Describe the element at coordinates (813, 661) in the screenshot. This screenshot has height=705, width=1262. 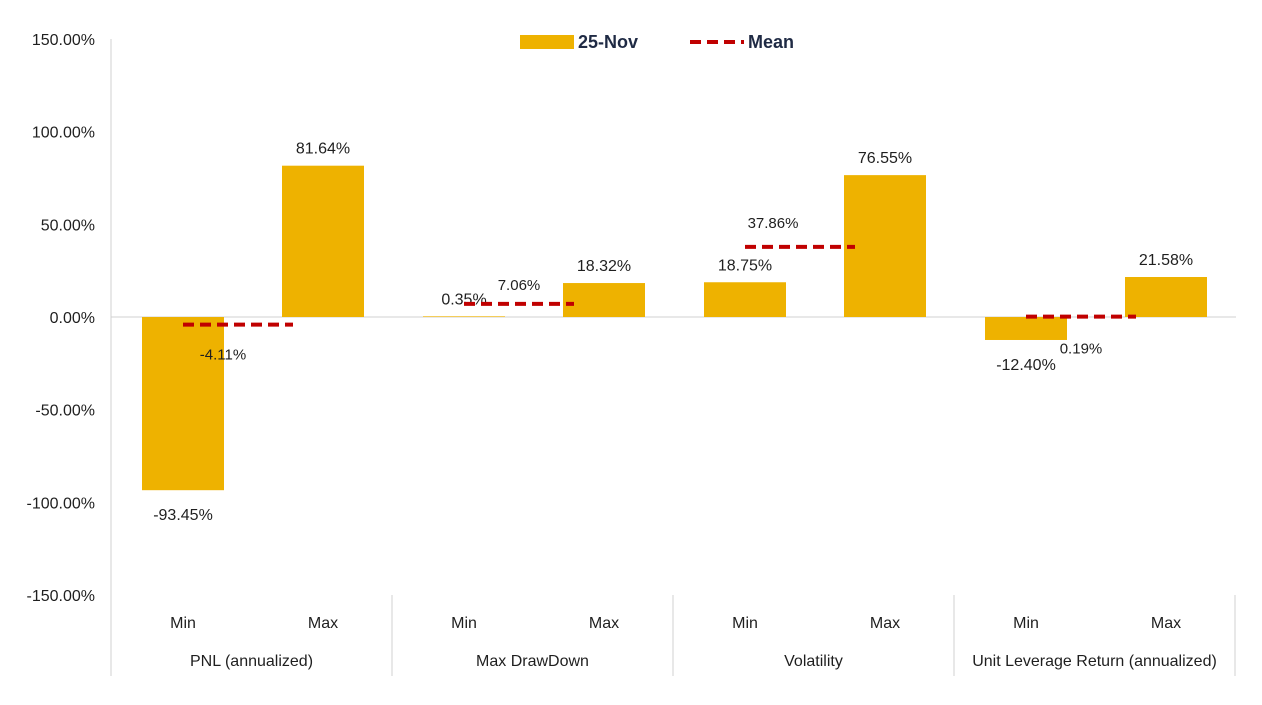
I see `group-label: Volatility` at that location.